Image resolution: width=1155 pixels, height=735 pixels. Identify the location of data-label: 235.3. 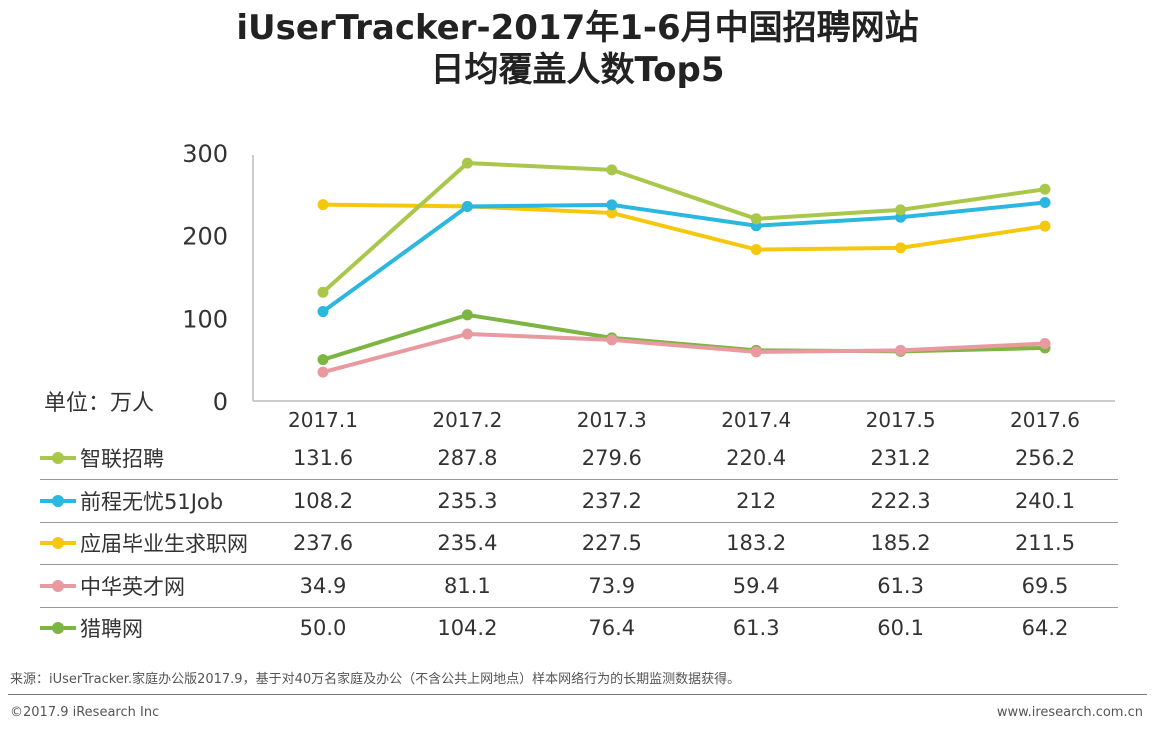
(467, 500).